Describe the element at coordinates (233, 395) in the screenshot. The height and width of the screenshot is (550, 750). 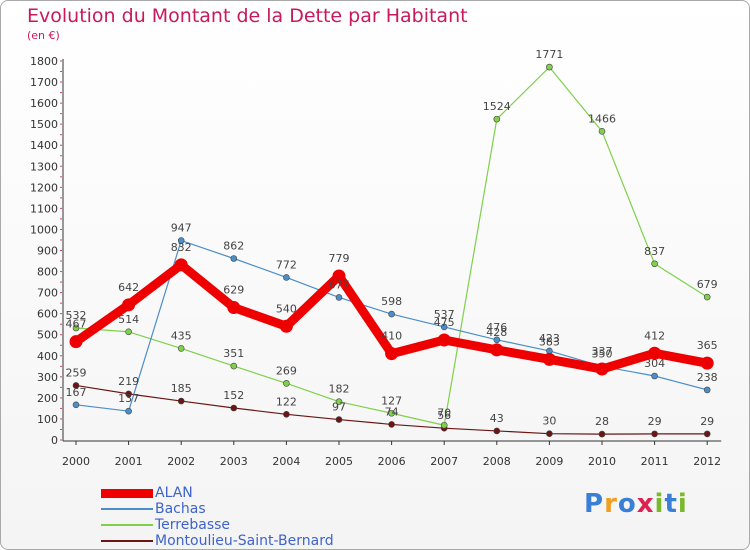
I see `data-label: 152` at that location.